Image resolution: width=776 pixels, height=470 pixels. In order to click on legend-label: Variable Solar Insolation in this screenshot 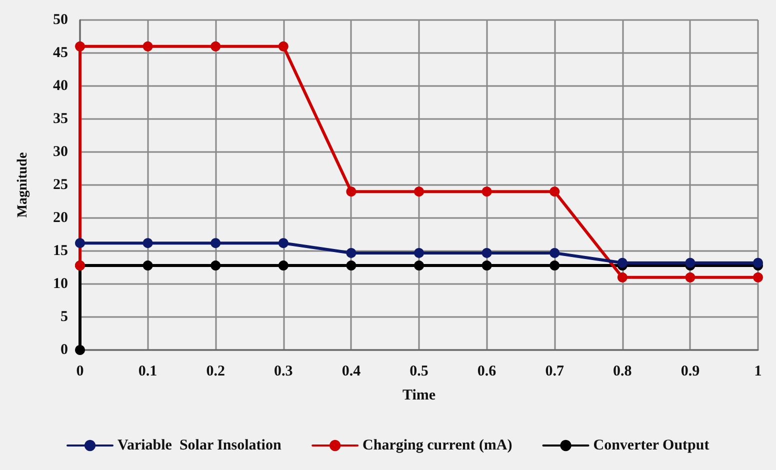, I will do `click(200, 446)`.